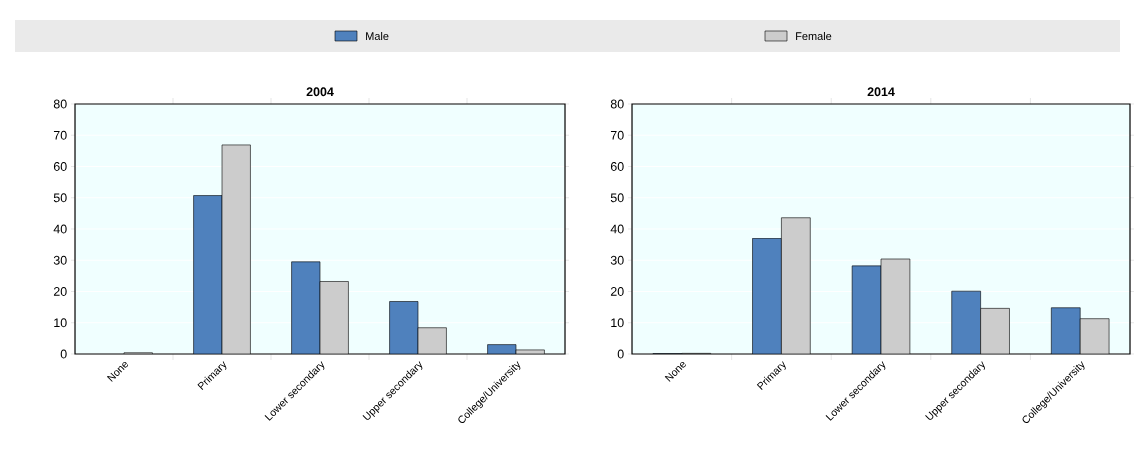 The height and width of the screenshot is (466, 1135). I want to click on legend-label: Male, so click(377, 36).